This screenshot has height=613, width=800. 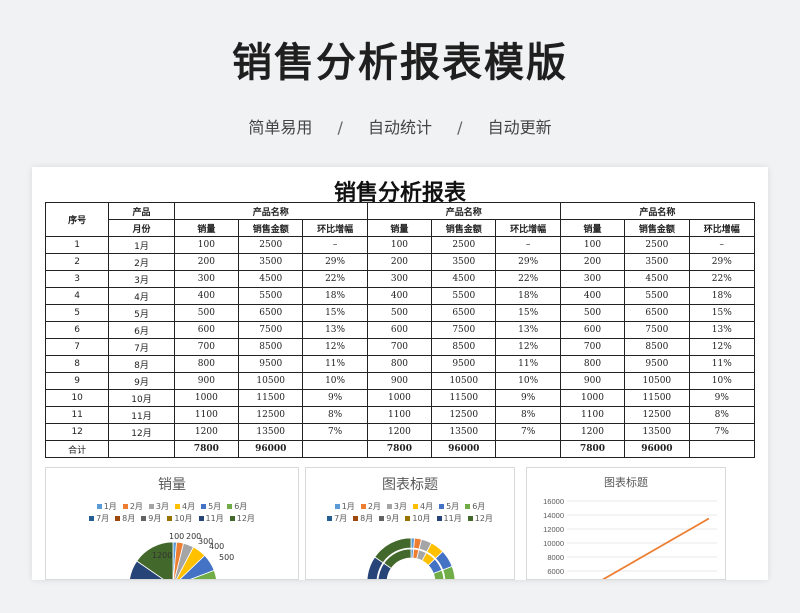 I want to click on cell-index: 12, so click(x=77, y=432).